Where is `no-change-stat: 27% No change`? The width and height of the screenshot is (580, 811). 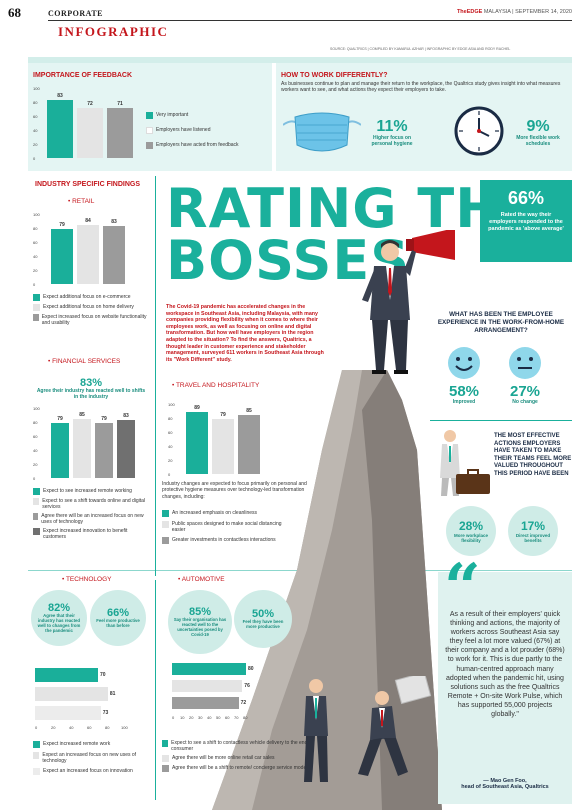 no-change-stat: 27% No change is located at coordinates (525, 394).